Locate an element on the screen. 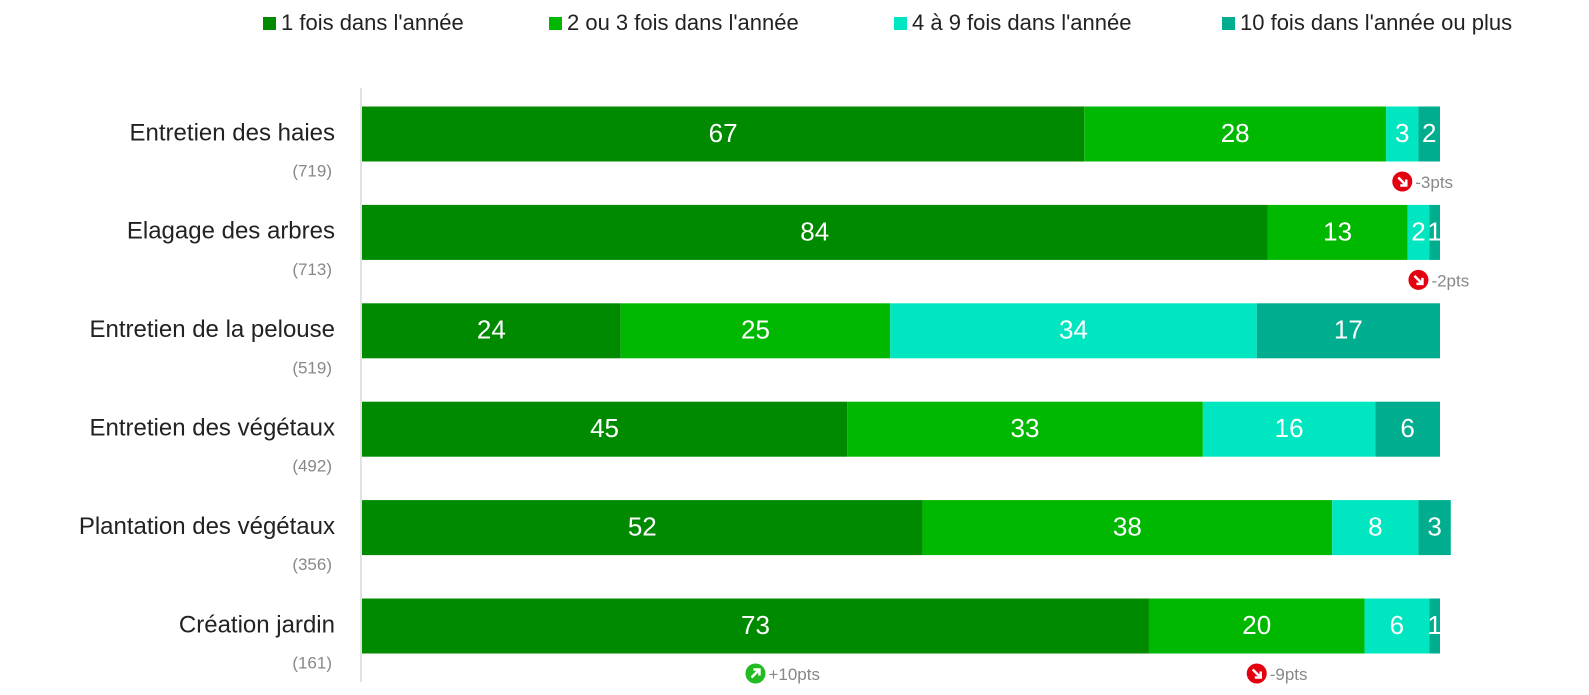  value-label: 84 is located at coordinates (814, 231).